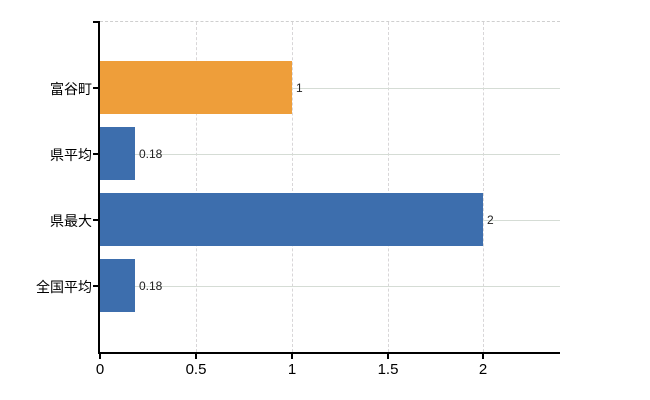 The width and height of the screenshot is (650, 400). I want to click on value-label: 2, so click(490, 220).